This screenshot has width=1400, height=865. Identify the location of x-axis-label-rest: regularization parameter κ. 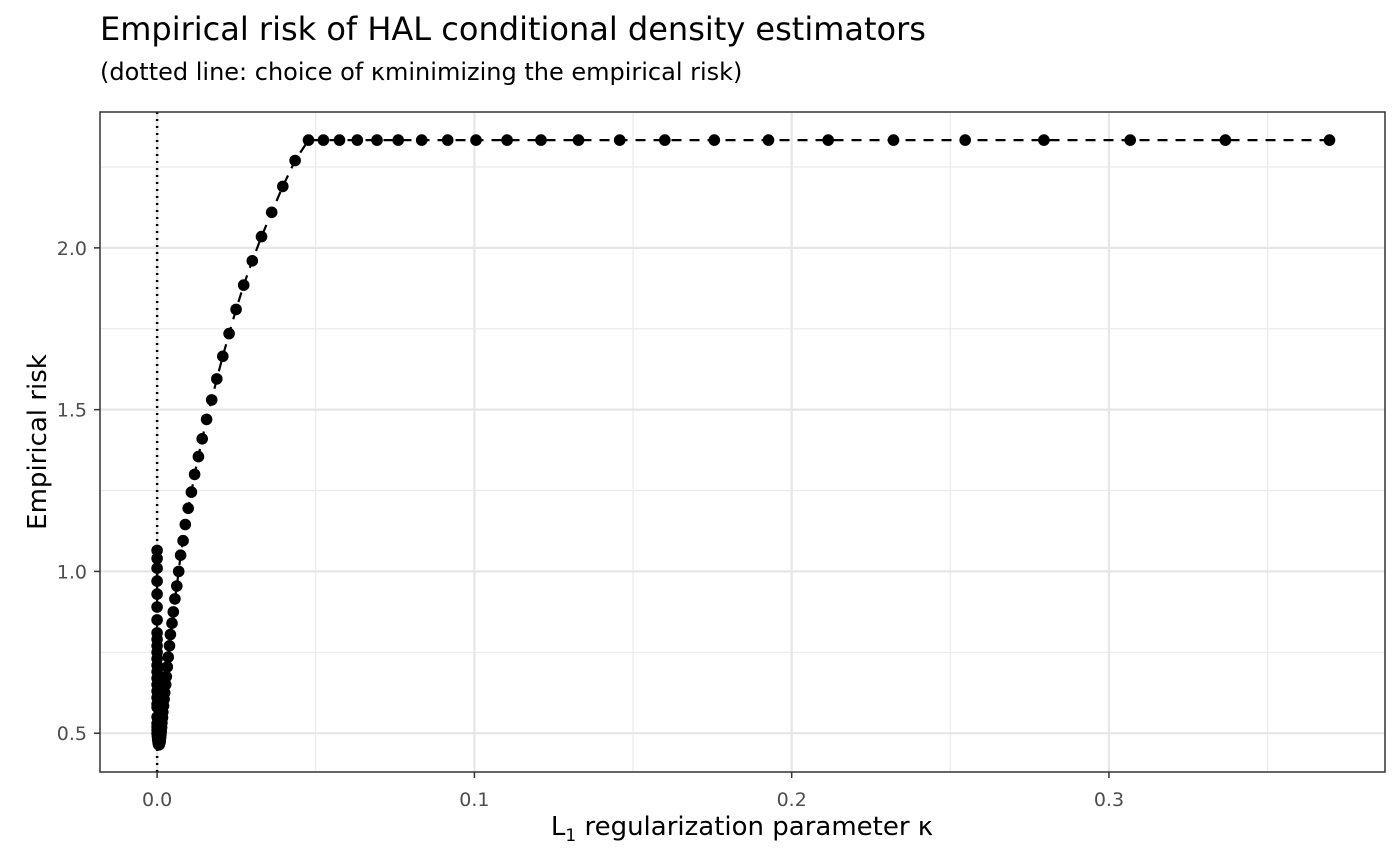
(755, 827).